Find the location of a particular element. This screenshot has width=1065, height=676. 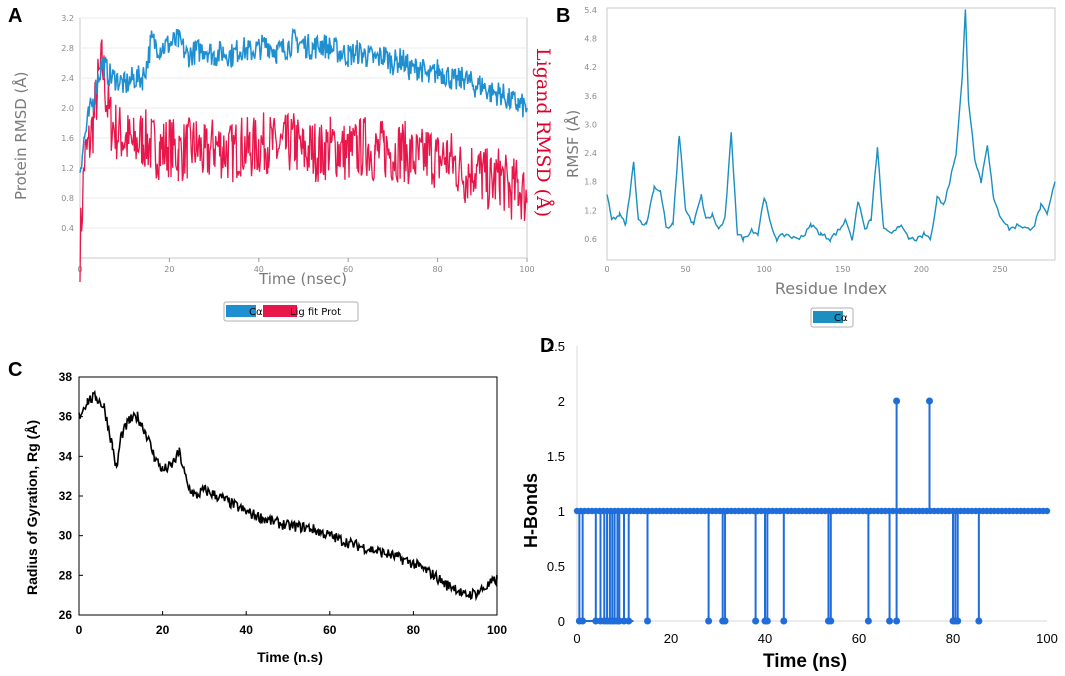

panel-d-ytick: 2.5 is located at coordinates (556, 346).